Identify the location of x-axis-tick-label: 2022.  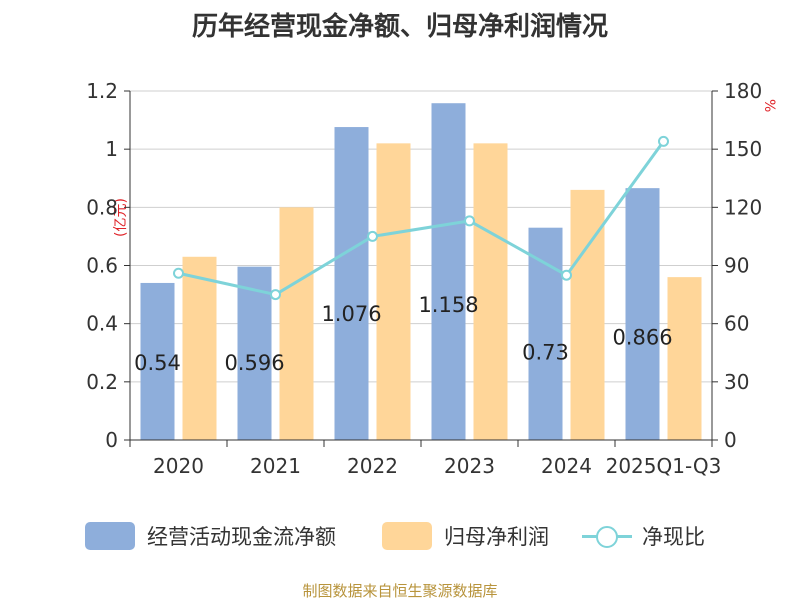
(372, 466).